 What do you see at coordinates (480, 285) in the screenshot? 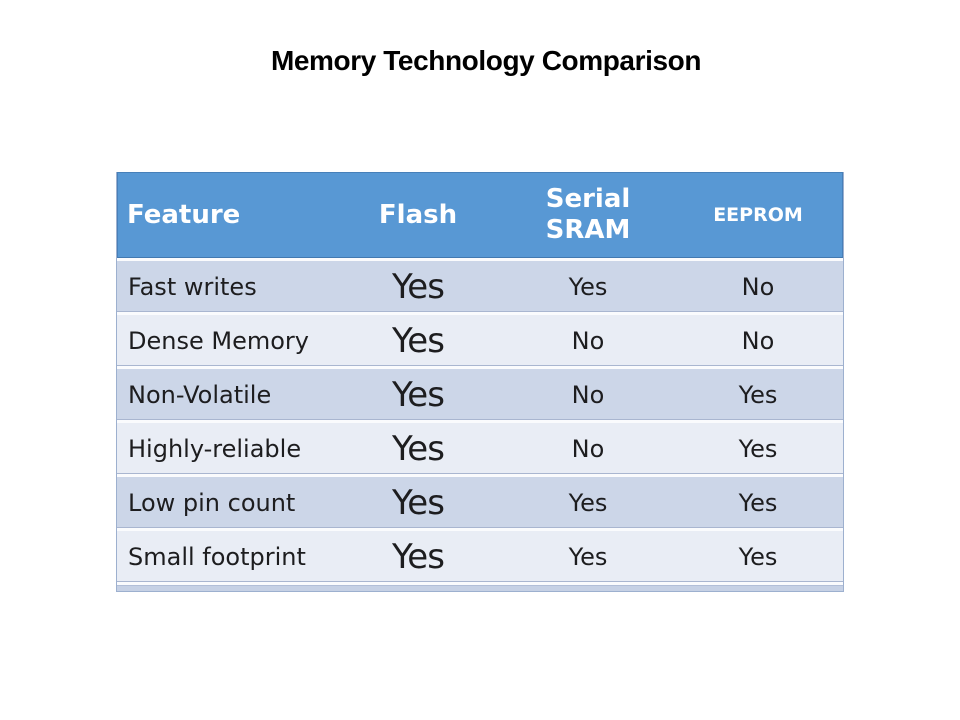
I see `table-row: Fast writes Yes Yes No` at bounding box center [480, 285].